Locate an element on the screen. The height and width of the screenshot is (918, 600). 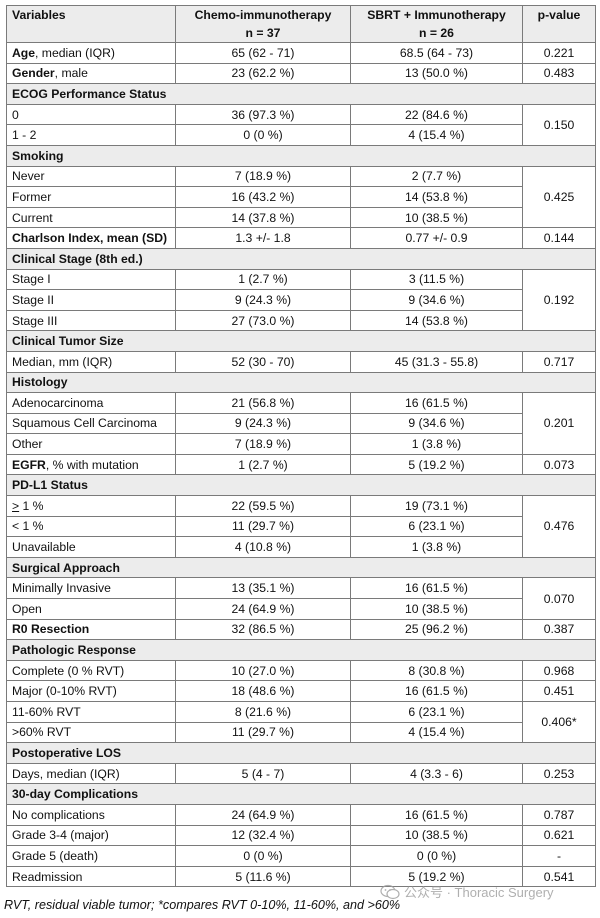
sbrt-value: 4 (3.3 - 6) is located at coordinates (436, 773).